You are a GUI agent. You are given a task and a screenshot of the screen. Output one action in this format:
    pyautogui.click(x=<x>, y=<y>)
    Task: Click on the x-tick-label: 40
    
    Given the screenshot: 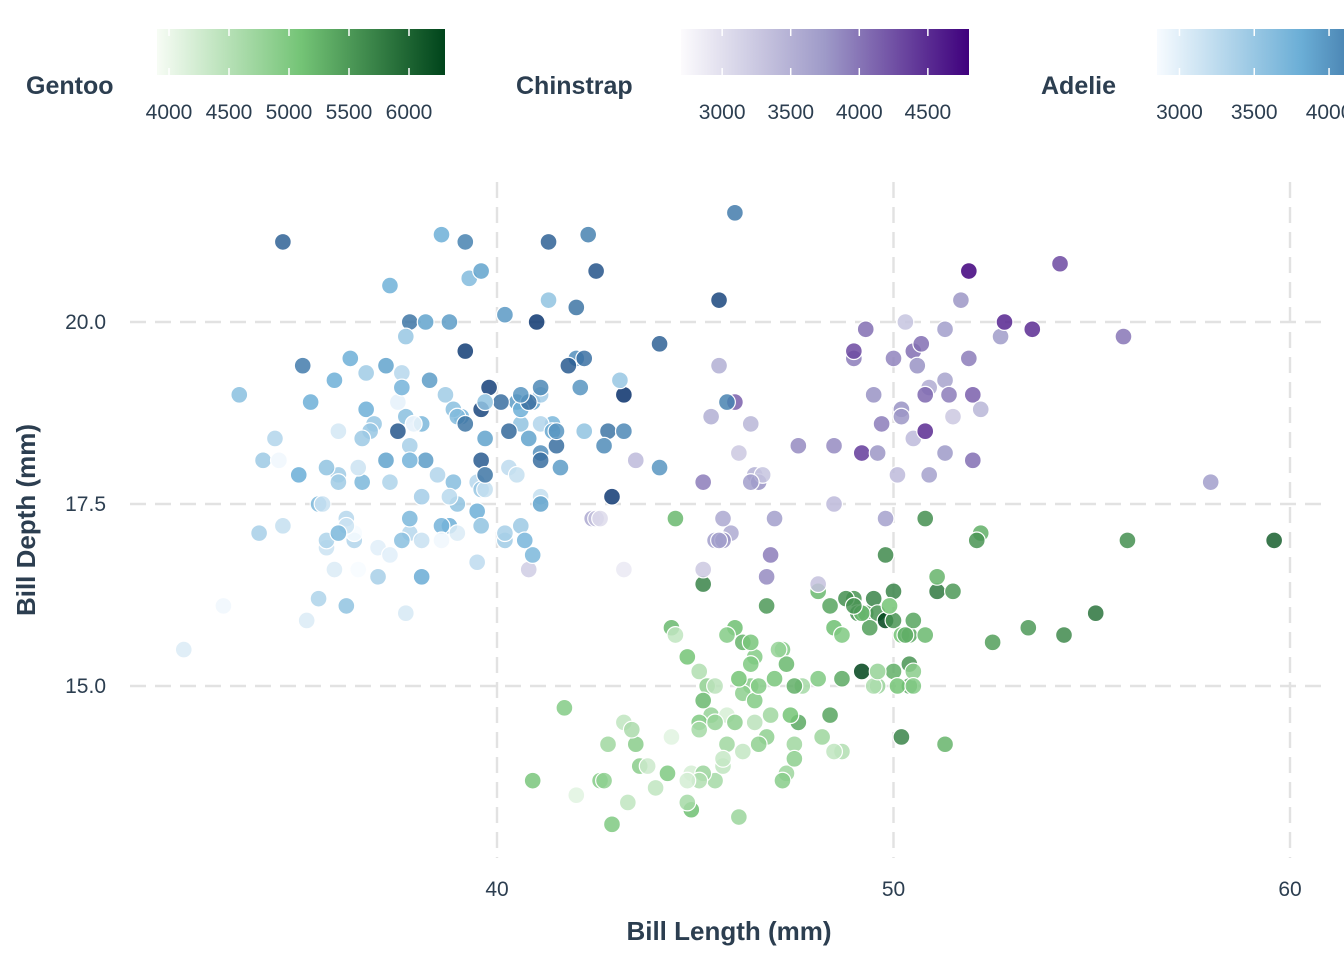 What is the action you would take?
    pyautogui.click(x=496, y=889)
    